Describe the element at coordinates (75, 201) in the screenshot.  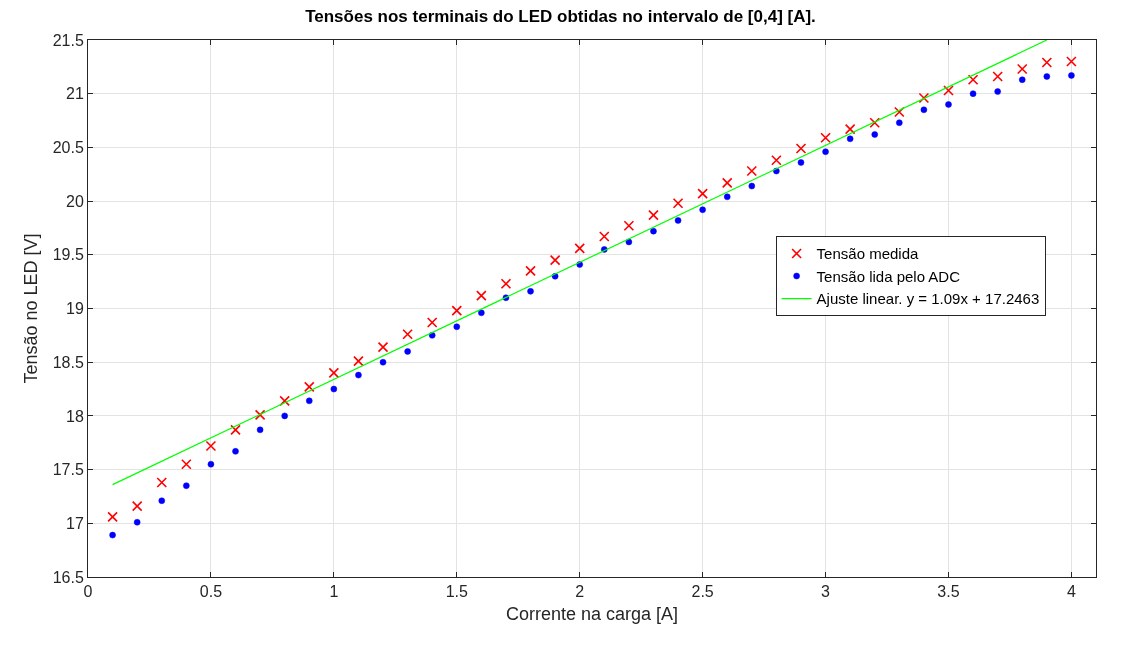
I see `y-tick-label: 20` at that location.